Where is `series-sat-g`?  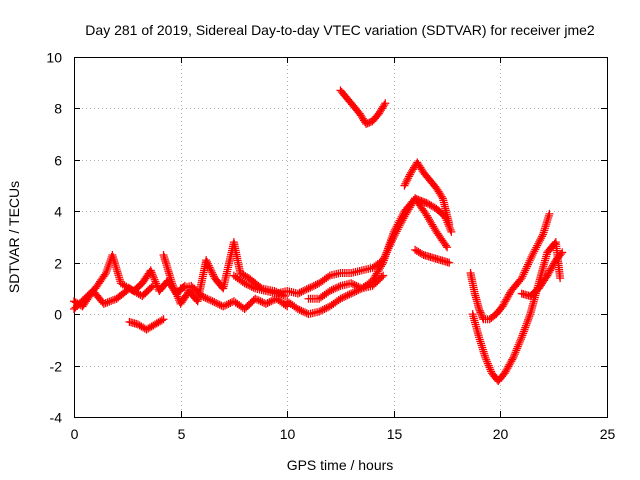 series-sat-g is located at coordinates (367, 256).